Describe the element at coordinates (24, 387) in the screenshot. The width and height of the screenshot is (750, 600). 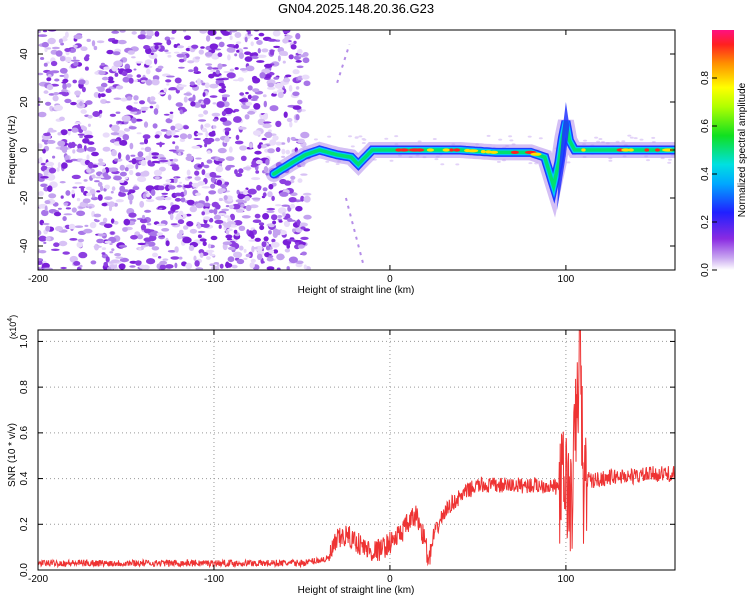
I see `y-tick-label: 0.8` at that location.